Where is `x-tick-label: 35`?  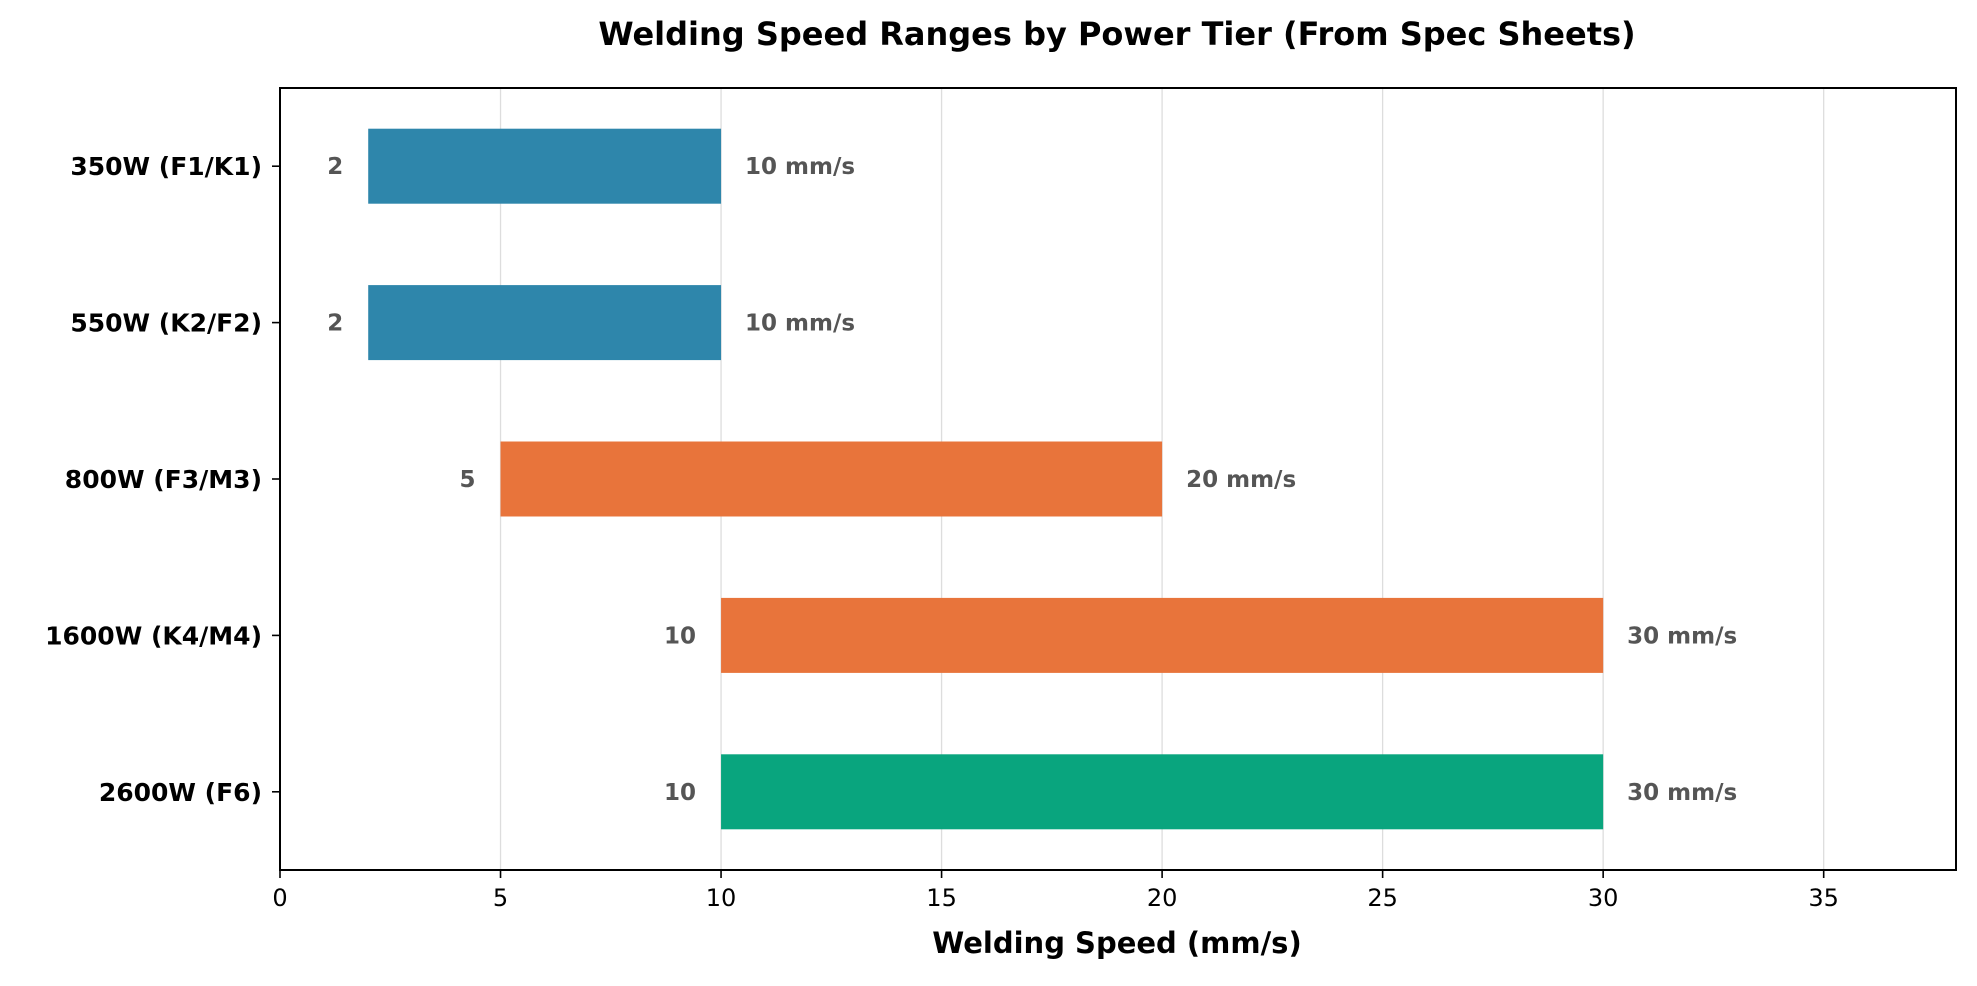
x-tick-label: 35 is located at coordinates (1823, 898).